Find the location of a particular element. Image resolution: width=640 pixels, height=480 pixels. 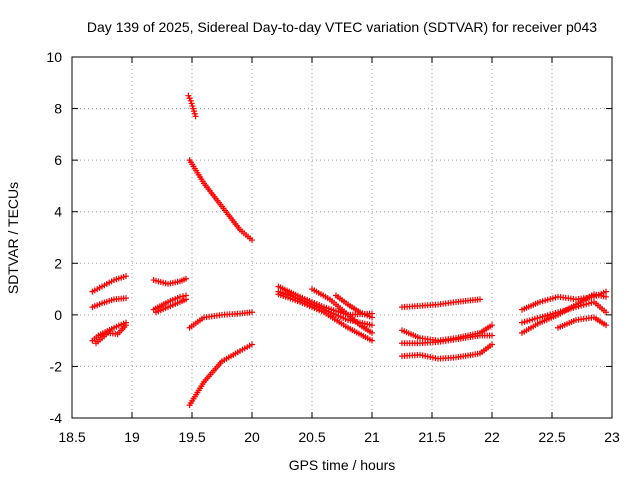

series-s20 is located at coordinates (447, 351).